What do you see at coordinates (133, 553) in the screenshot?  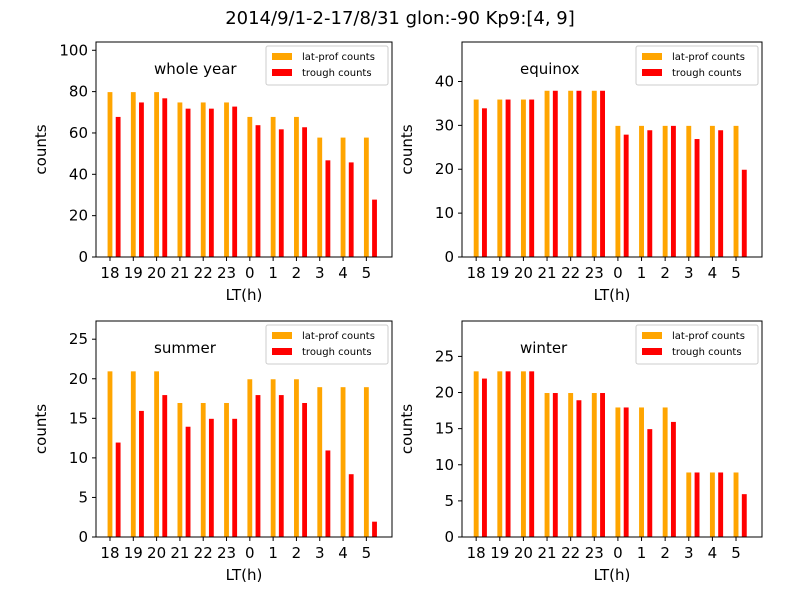 I see `x-tick-label: 19` at bounding box center [133, 553].